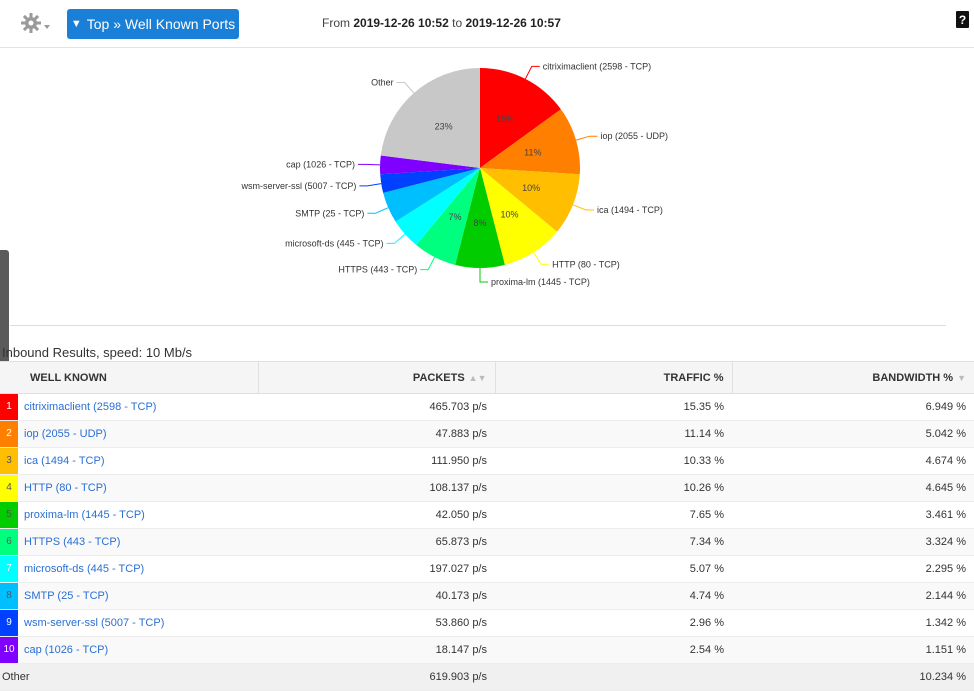  Describe the element at coordinates (376, 677) in the screenshot. I see `cell-other-packets: 619.903 p/s` at that location.